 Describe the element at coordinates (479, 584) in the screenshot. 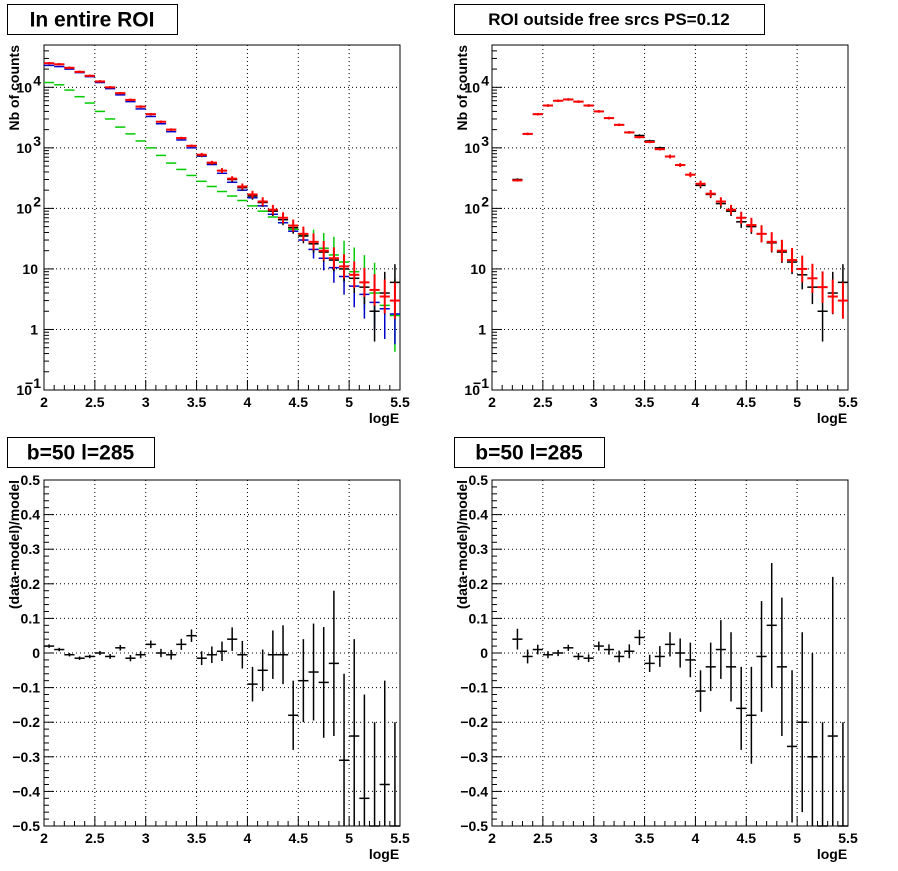

I see `y-tick-label: 0.2` at that location.